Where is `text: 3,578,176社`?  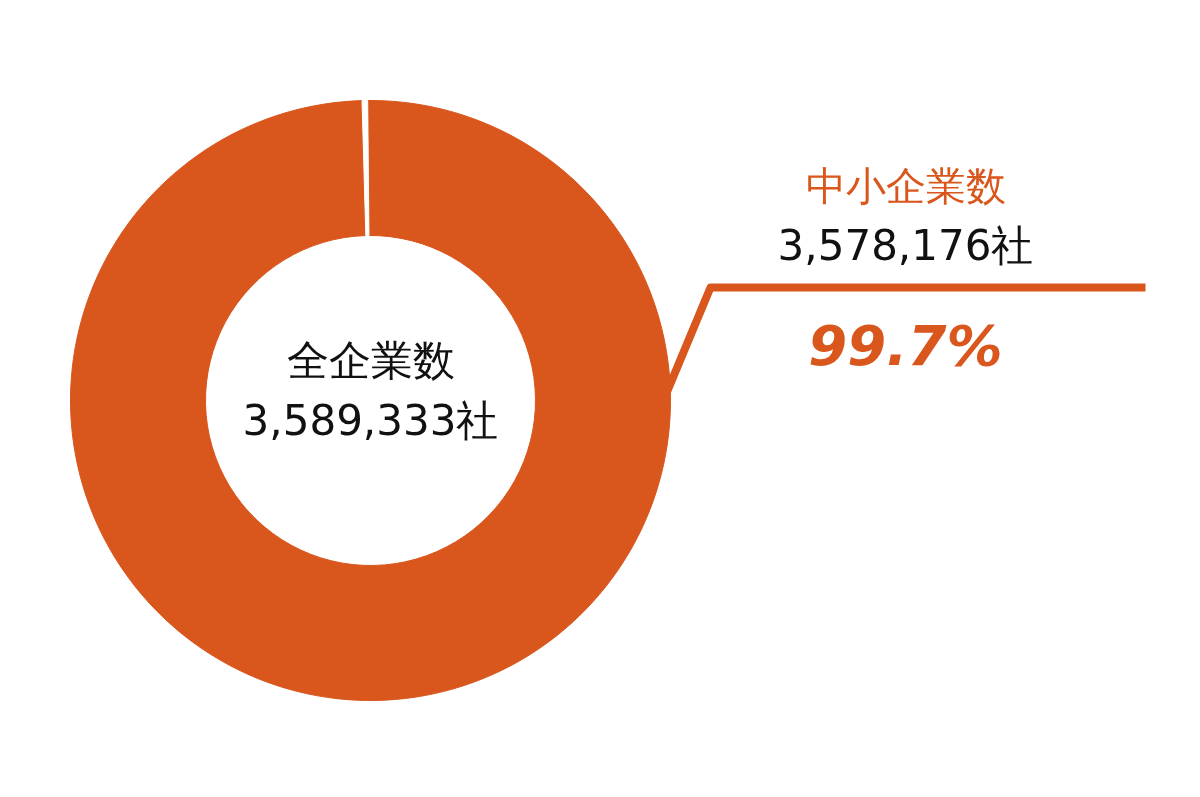 text: 3,578,176社 is located at coordinates (905, 245).